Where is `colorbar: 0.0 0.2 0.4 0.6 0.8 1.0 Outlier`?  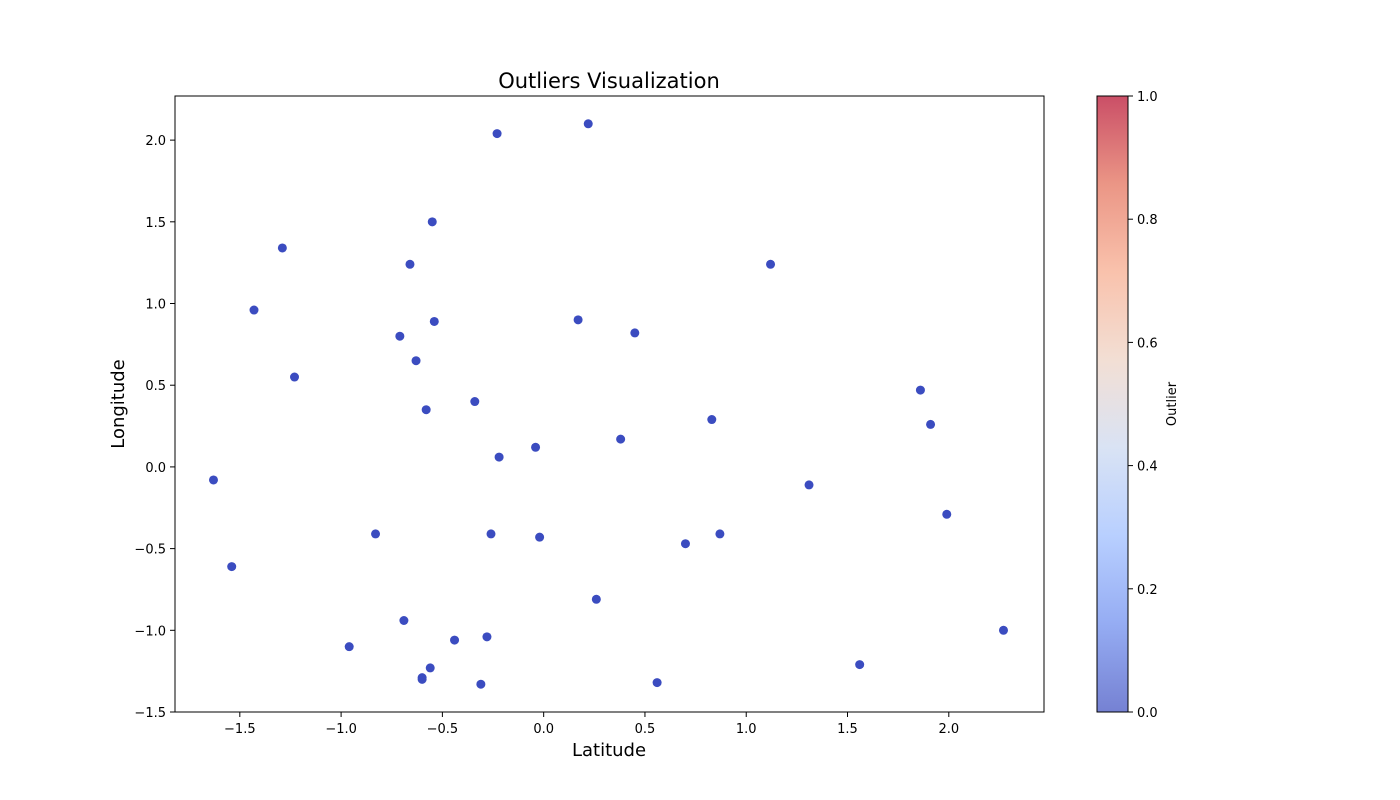
colorbar: 0.0 0.2 0.4 0.6 0.8 1.0 Outlier is located at coordinates (1138, 405).